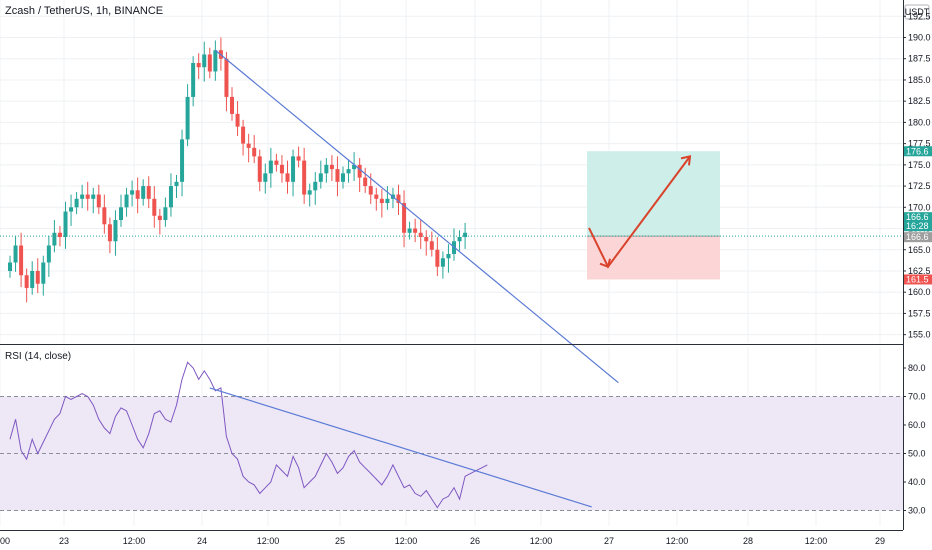 Image resolution: width=932 pixels, height=550 pixels. I want to click on rsi-tick-label: 40.0, so click(917, 482).